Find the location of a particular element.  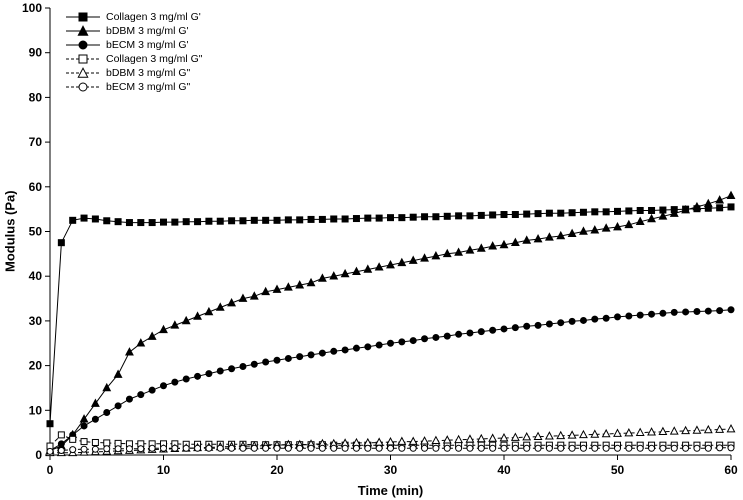

legend-marker-filled-square-icon is located at coordinates (83, 16).